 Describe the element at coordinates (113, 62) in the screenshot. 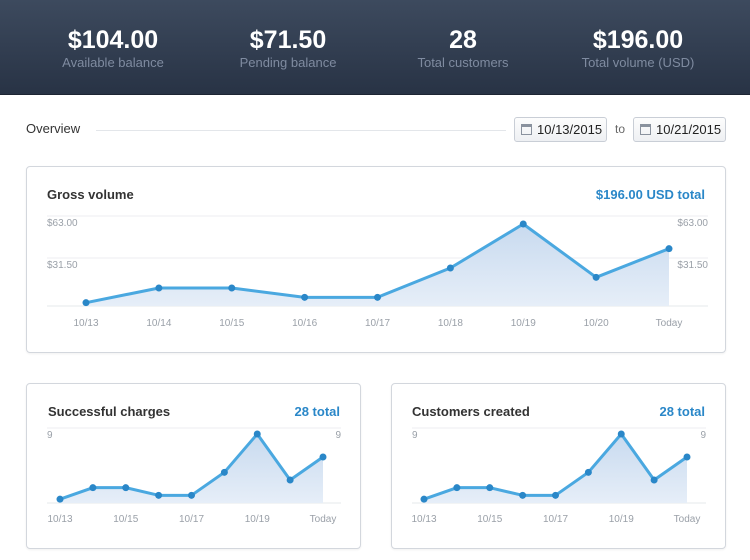

I see `stat-label: Available balance` at that location.